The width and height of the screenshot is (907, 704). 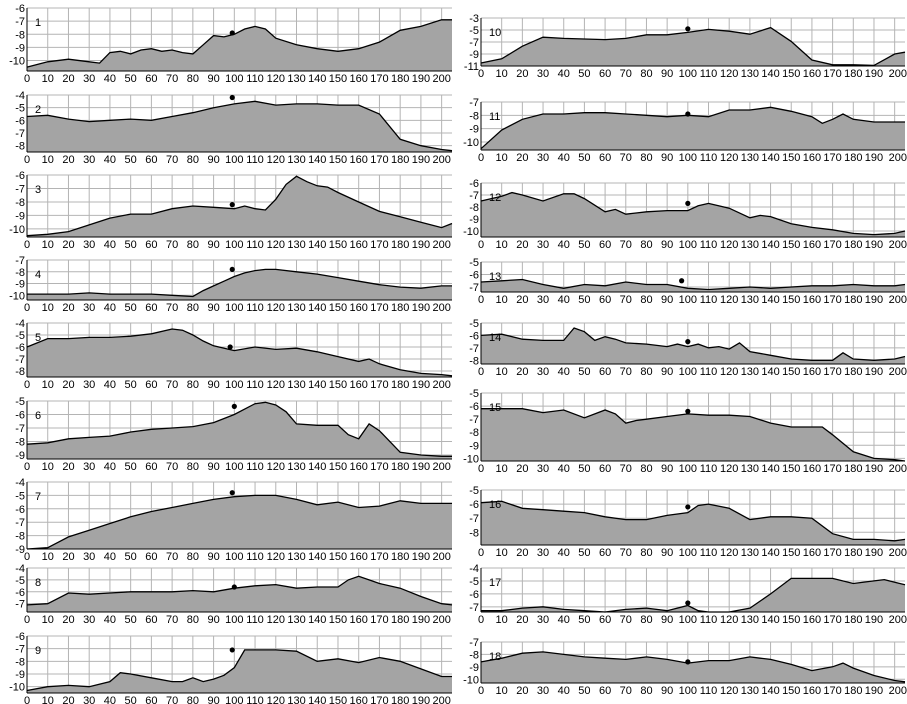 I want to click on x-tick-label: 70, so click(x=172, y=467).